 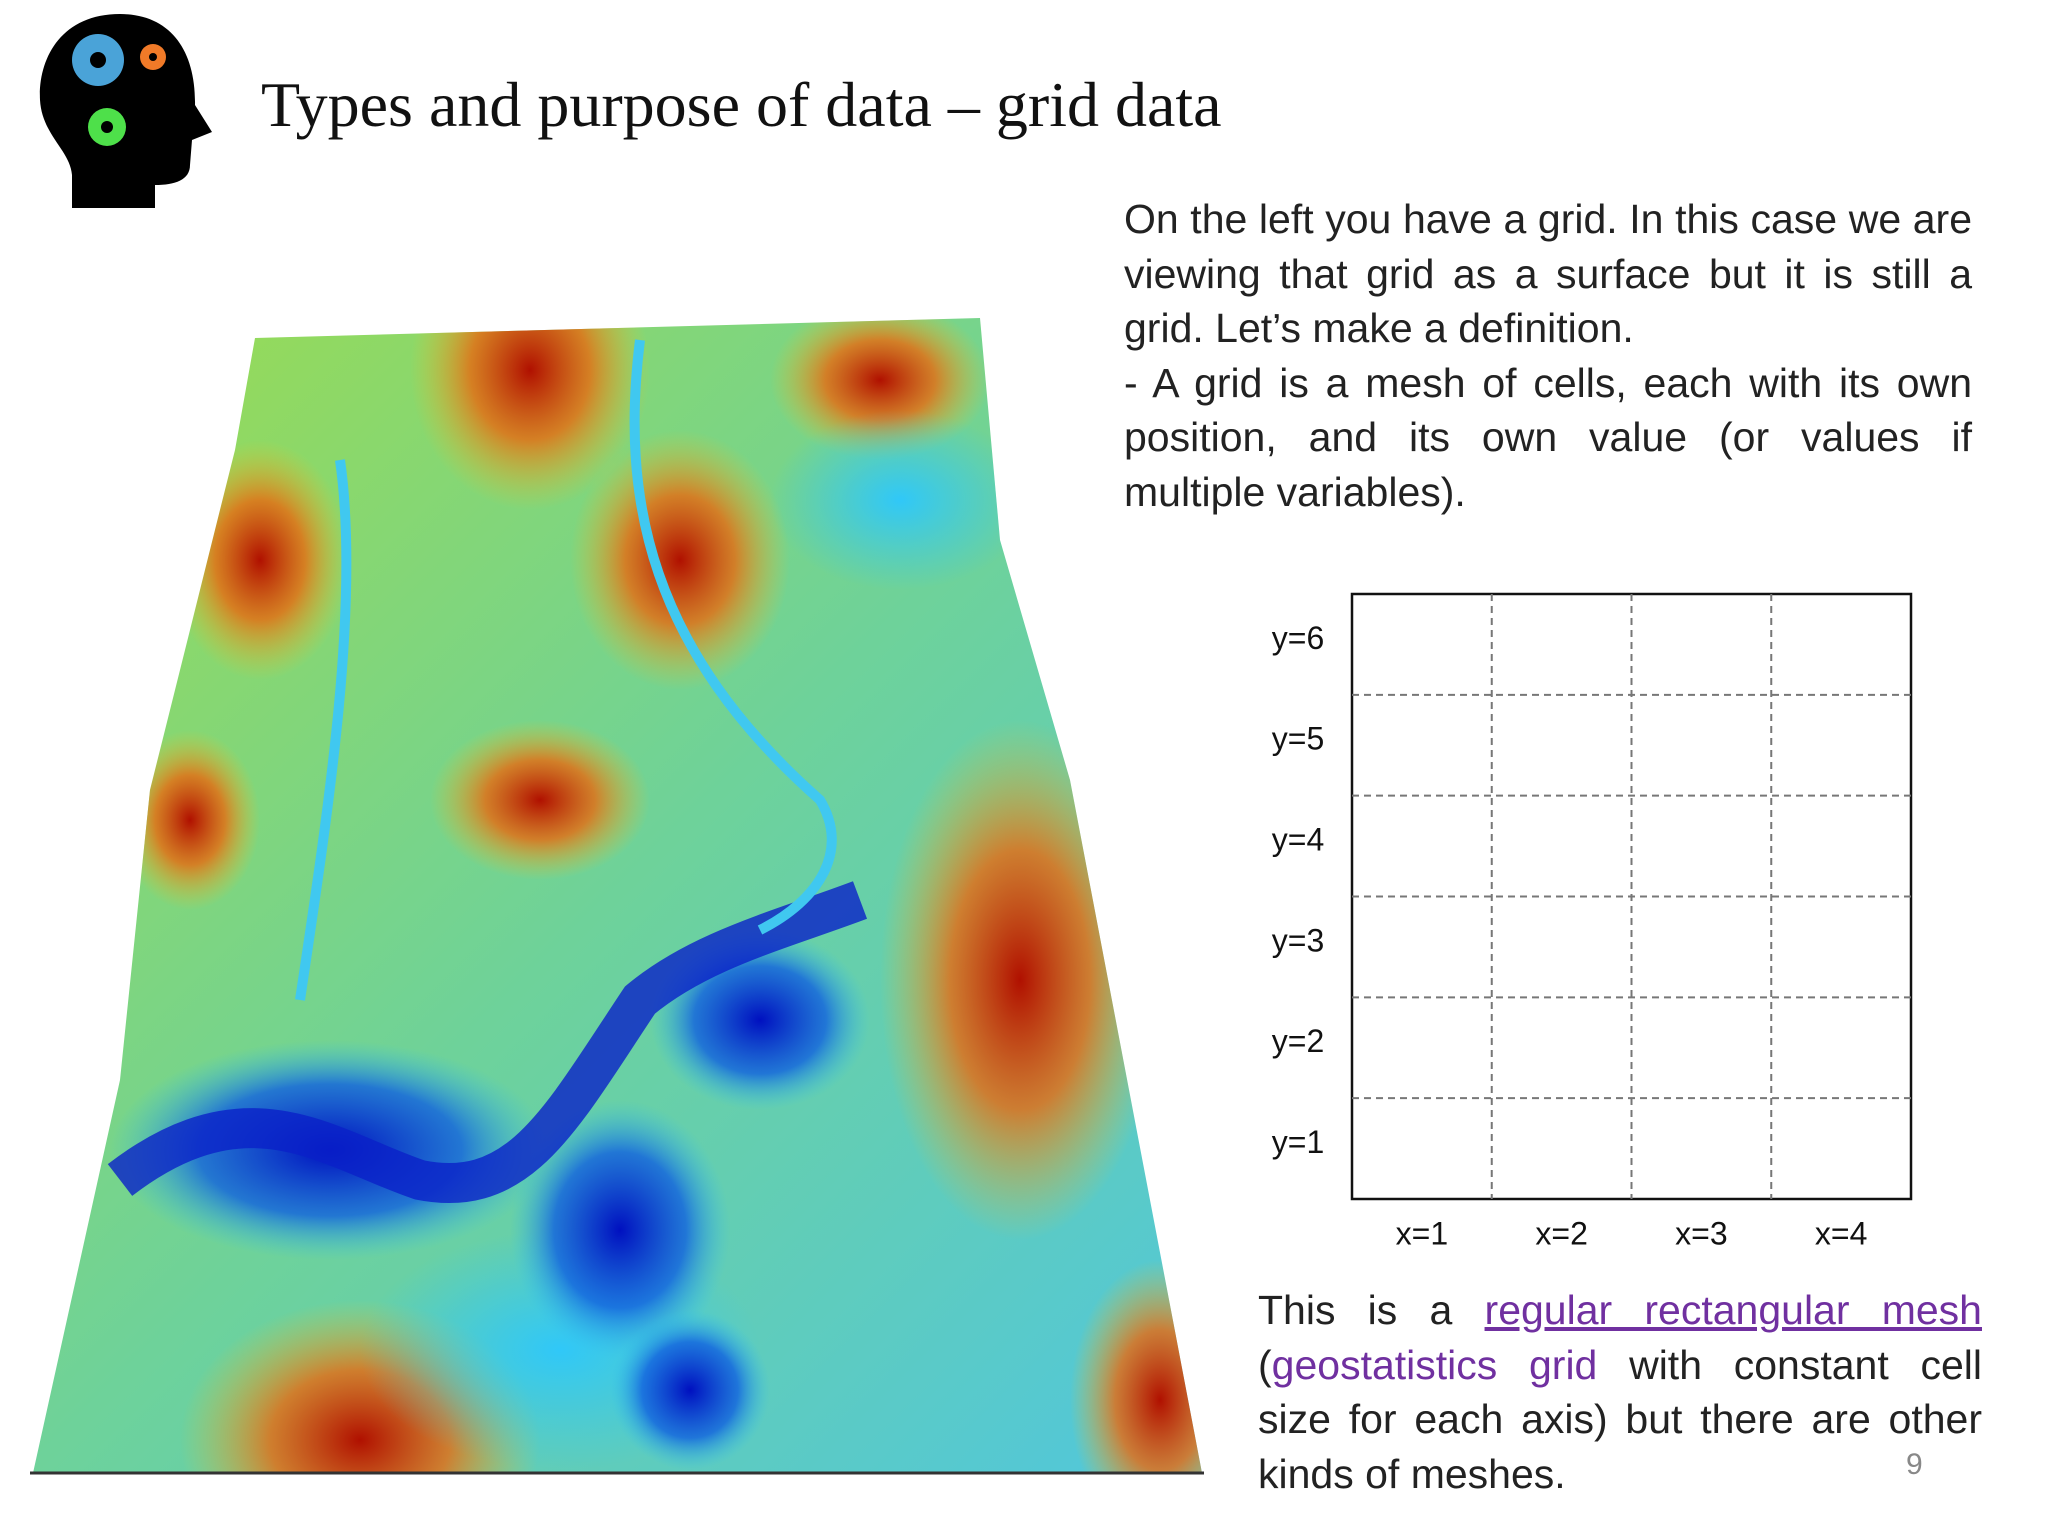 I want to click on y-label: y=2, so click(x=1298, y=1041).